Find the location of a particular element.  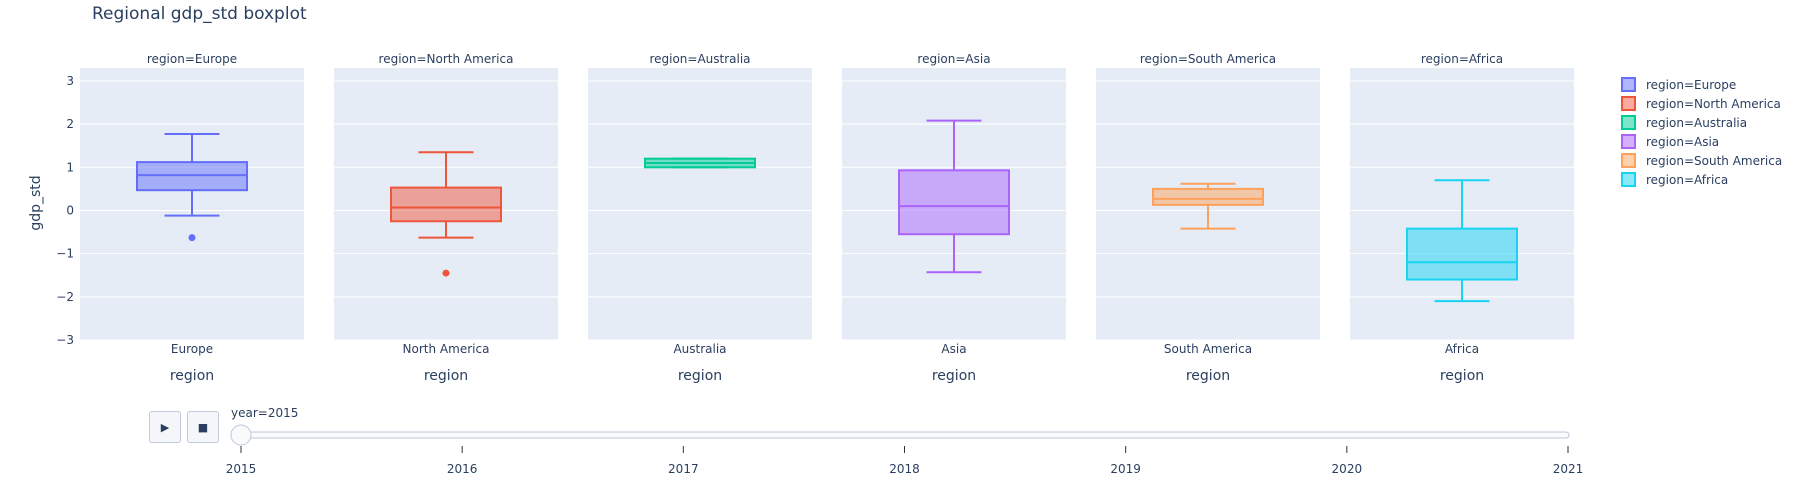

legend-item: region=Asia is located at coordinates (1670, 141).